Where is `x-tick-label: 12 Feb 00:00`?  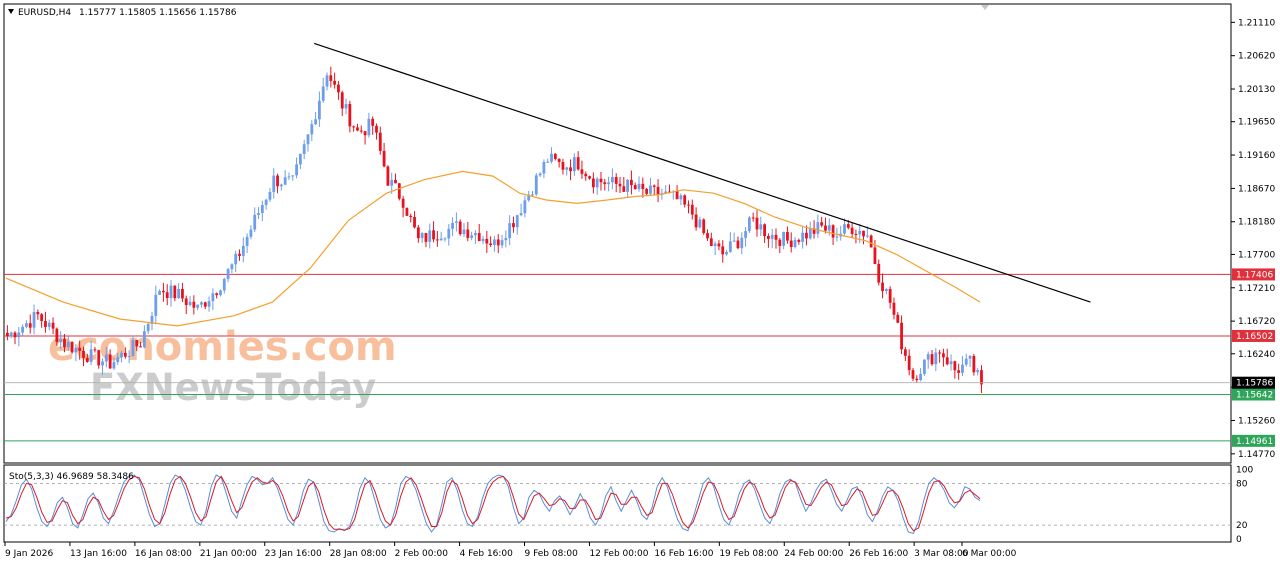 x-tick-label: 12 Feb 00:00 is located at coordinates (618, 554).